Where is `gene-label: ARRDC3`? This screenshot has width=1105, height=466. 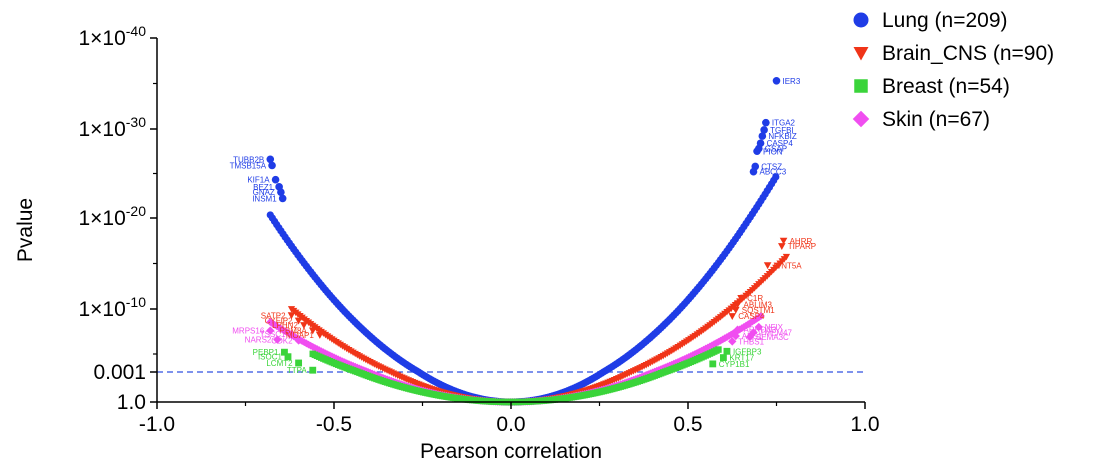 gene-label: ARRDC3 is located at coordinates (760, 330).